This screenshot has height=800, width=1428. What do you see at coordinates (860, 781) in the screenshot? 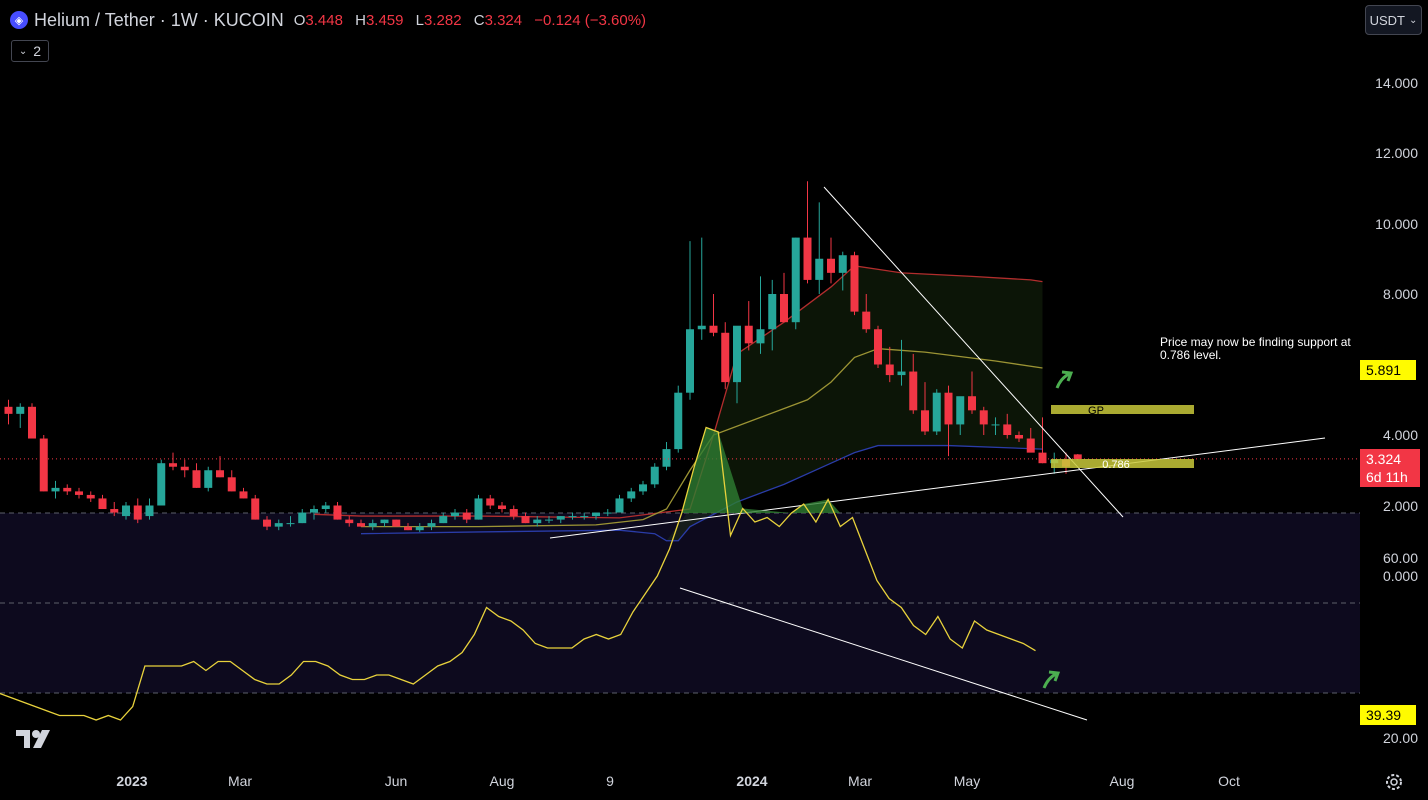
I see `time-axis-tick: Mar` at bounding box center [860, 781].